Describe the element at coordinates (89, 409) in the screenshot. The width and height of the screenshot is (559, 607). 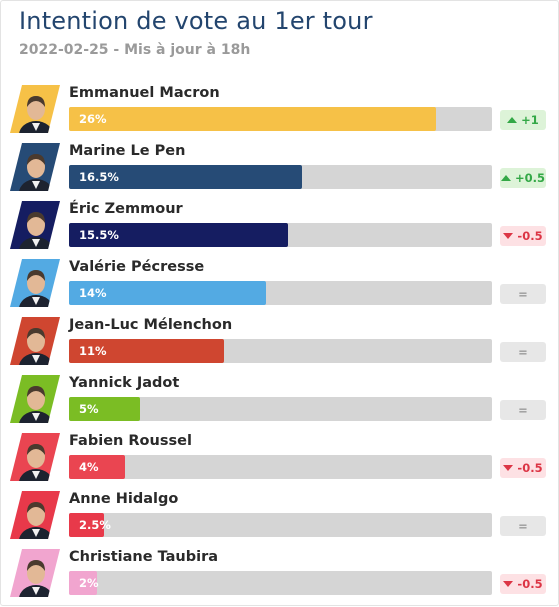
I see `bar-value-label: 5%` at that location.